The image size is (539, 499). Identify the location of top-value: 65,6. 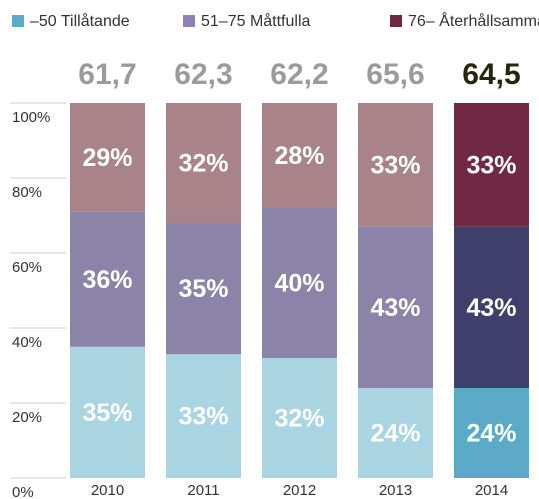
(395, 74).